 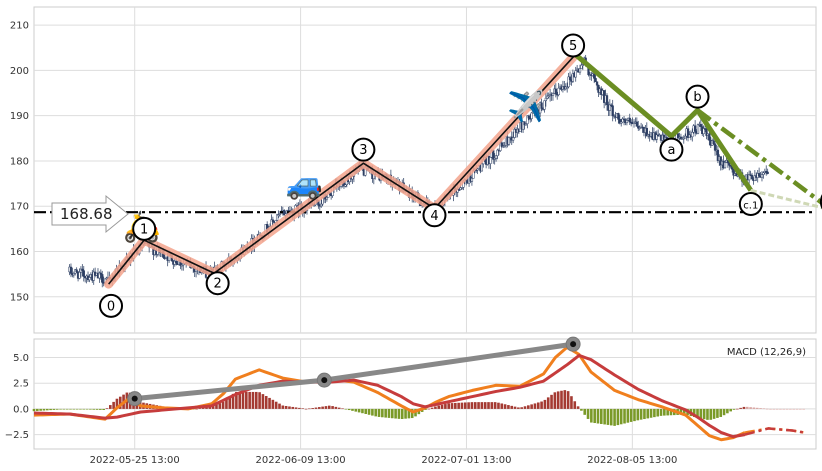 What do you see at coordinates (434, 215) in the screenshot?
I see `wave-label-4: 4` at bounding box center [434, 215].